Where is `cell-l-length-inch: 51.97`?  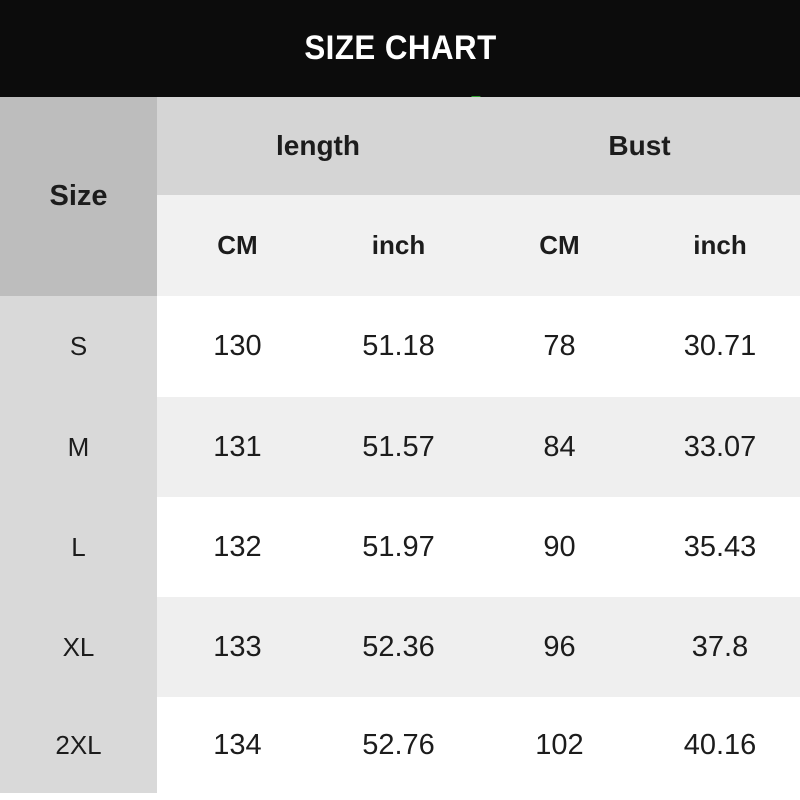 cell-l-length-inch: 51.97 is located at coordinates (398, 547).